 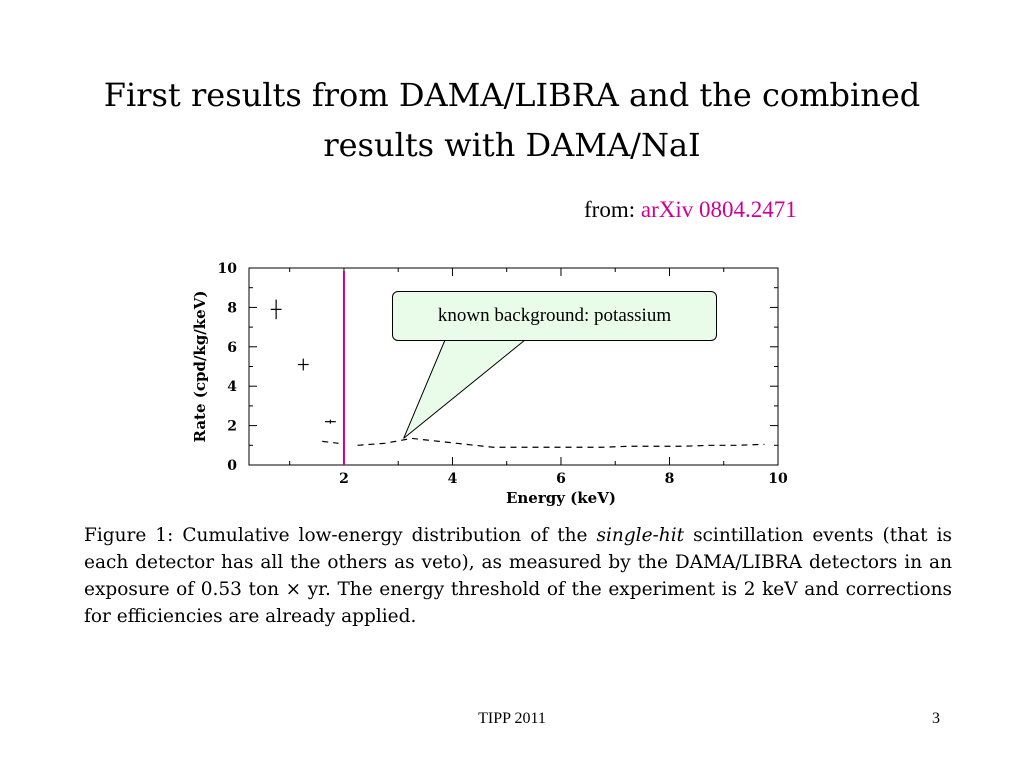 I want to click on figure-label: Figure 1:, so click(x=129, y=535).